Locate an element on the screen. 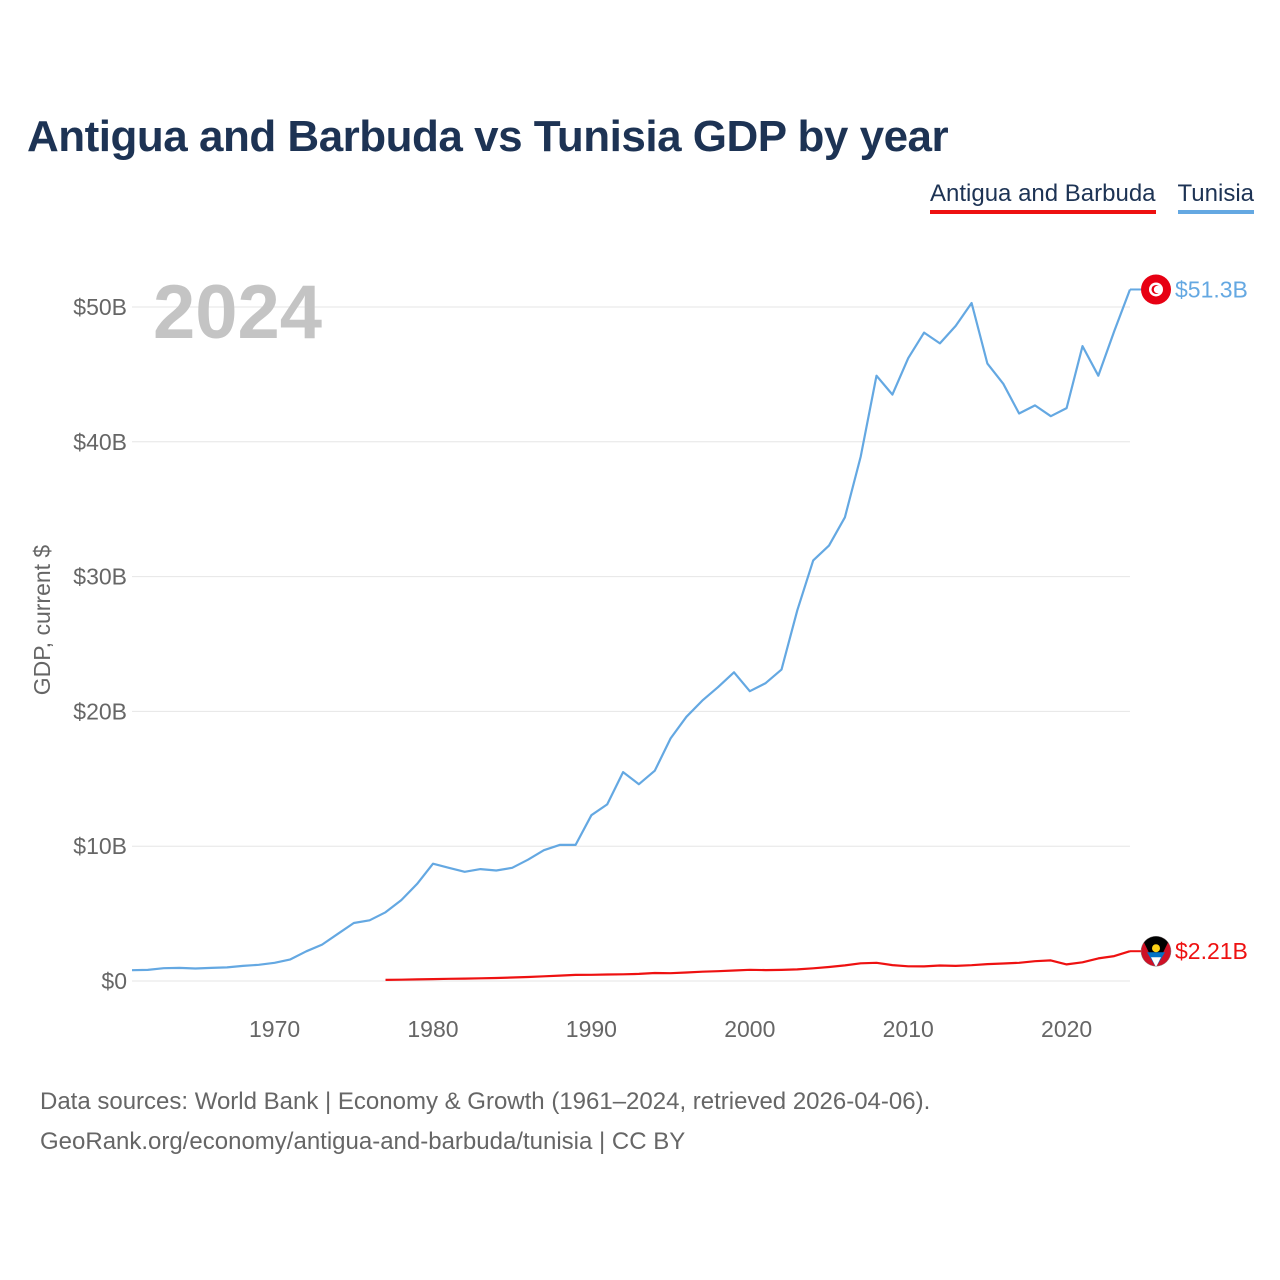 The image size is (1280, 1280). legend-item-tunisia: Tunisia is located at coordinates (1215, 197).